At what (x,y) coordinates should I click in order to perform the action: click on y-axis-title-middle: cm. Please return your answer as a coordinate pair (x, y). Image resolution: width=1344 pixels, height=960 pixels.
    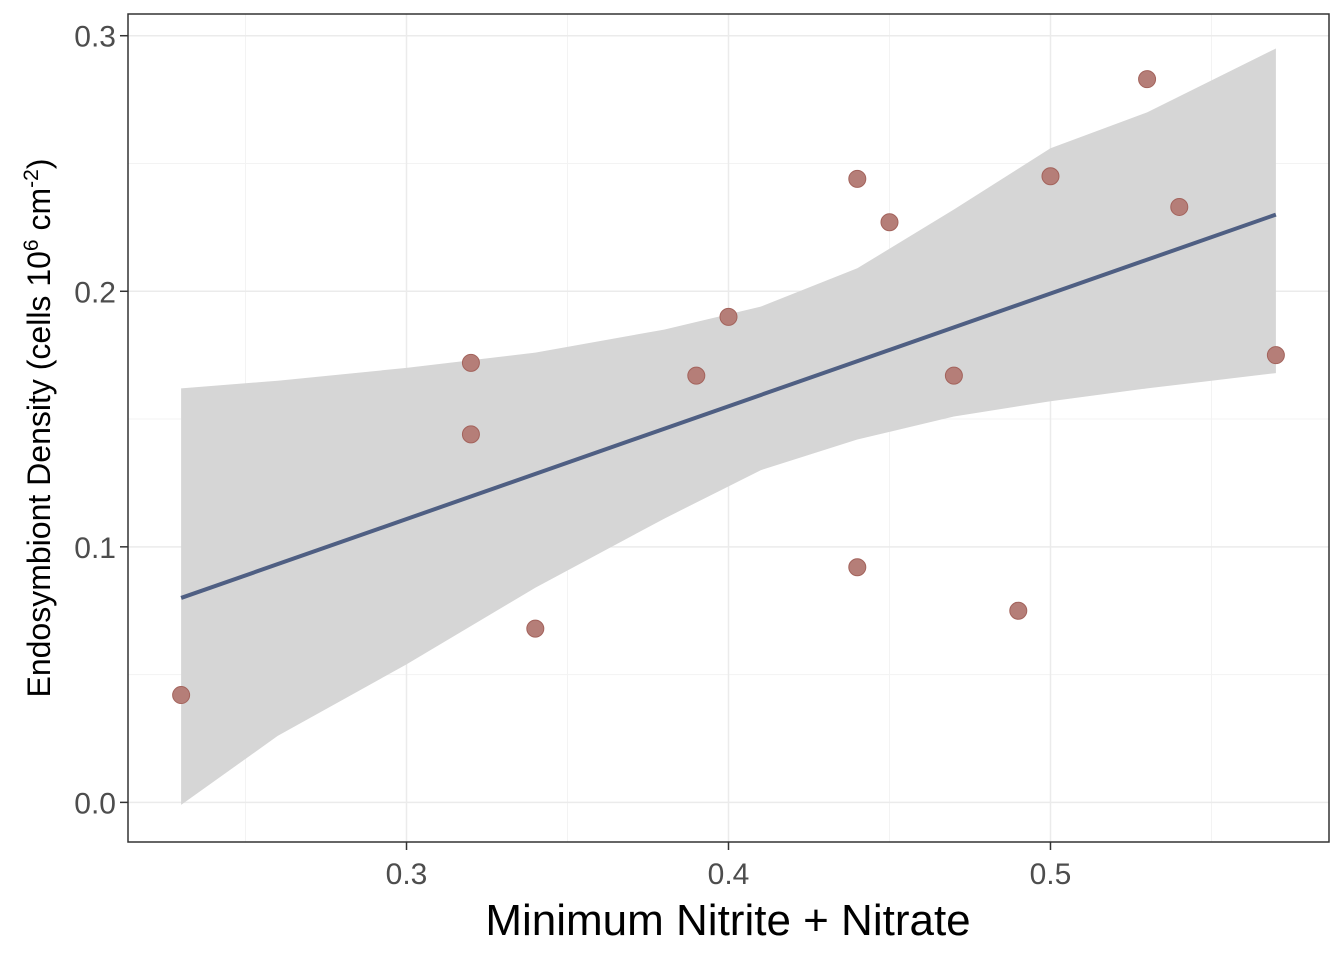
    Looking at the image, I should click on (39, 214).